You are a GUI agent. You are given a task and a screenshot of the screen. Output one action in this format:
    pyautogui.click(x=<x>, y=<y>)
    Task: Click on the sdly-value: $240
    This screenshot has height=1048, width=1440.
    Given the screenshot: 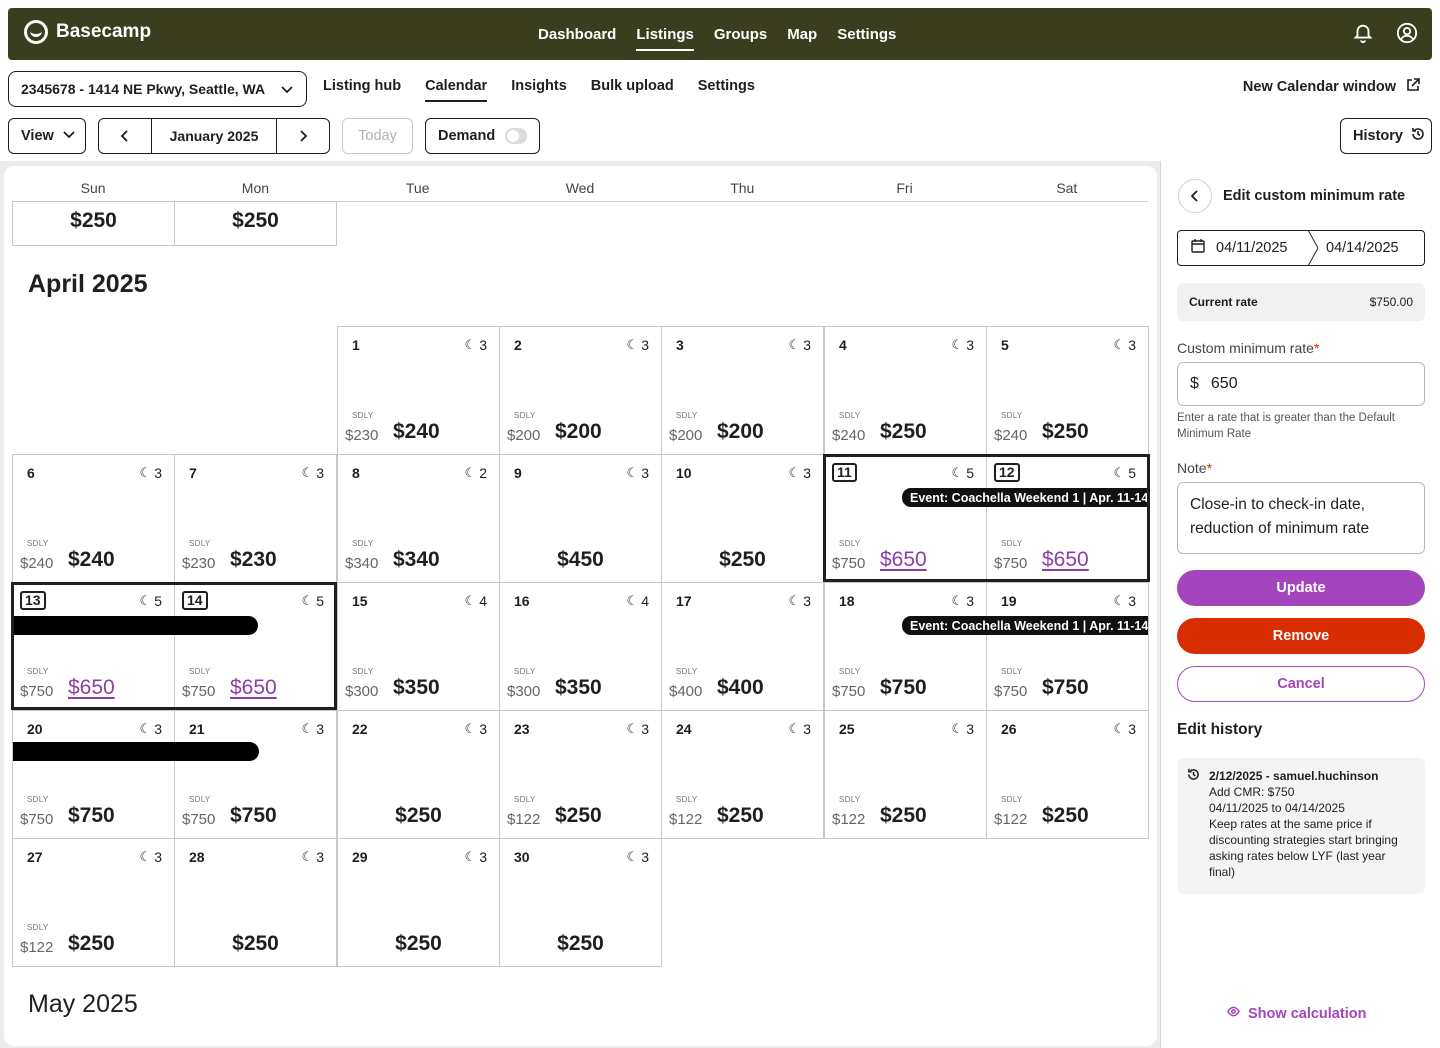 What is the action you would take?
    pyautogui.click(x=1011, y=435)
    